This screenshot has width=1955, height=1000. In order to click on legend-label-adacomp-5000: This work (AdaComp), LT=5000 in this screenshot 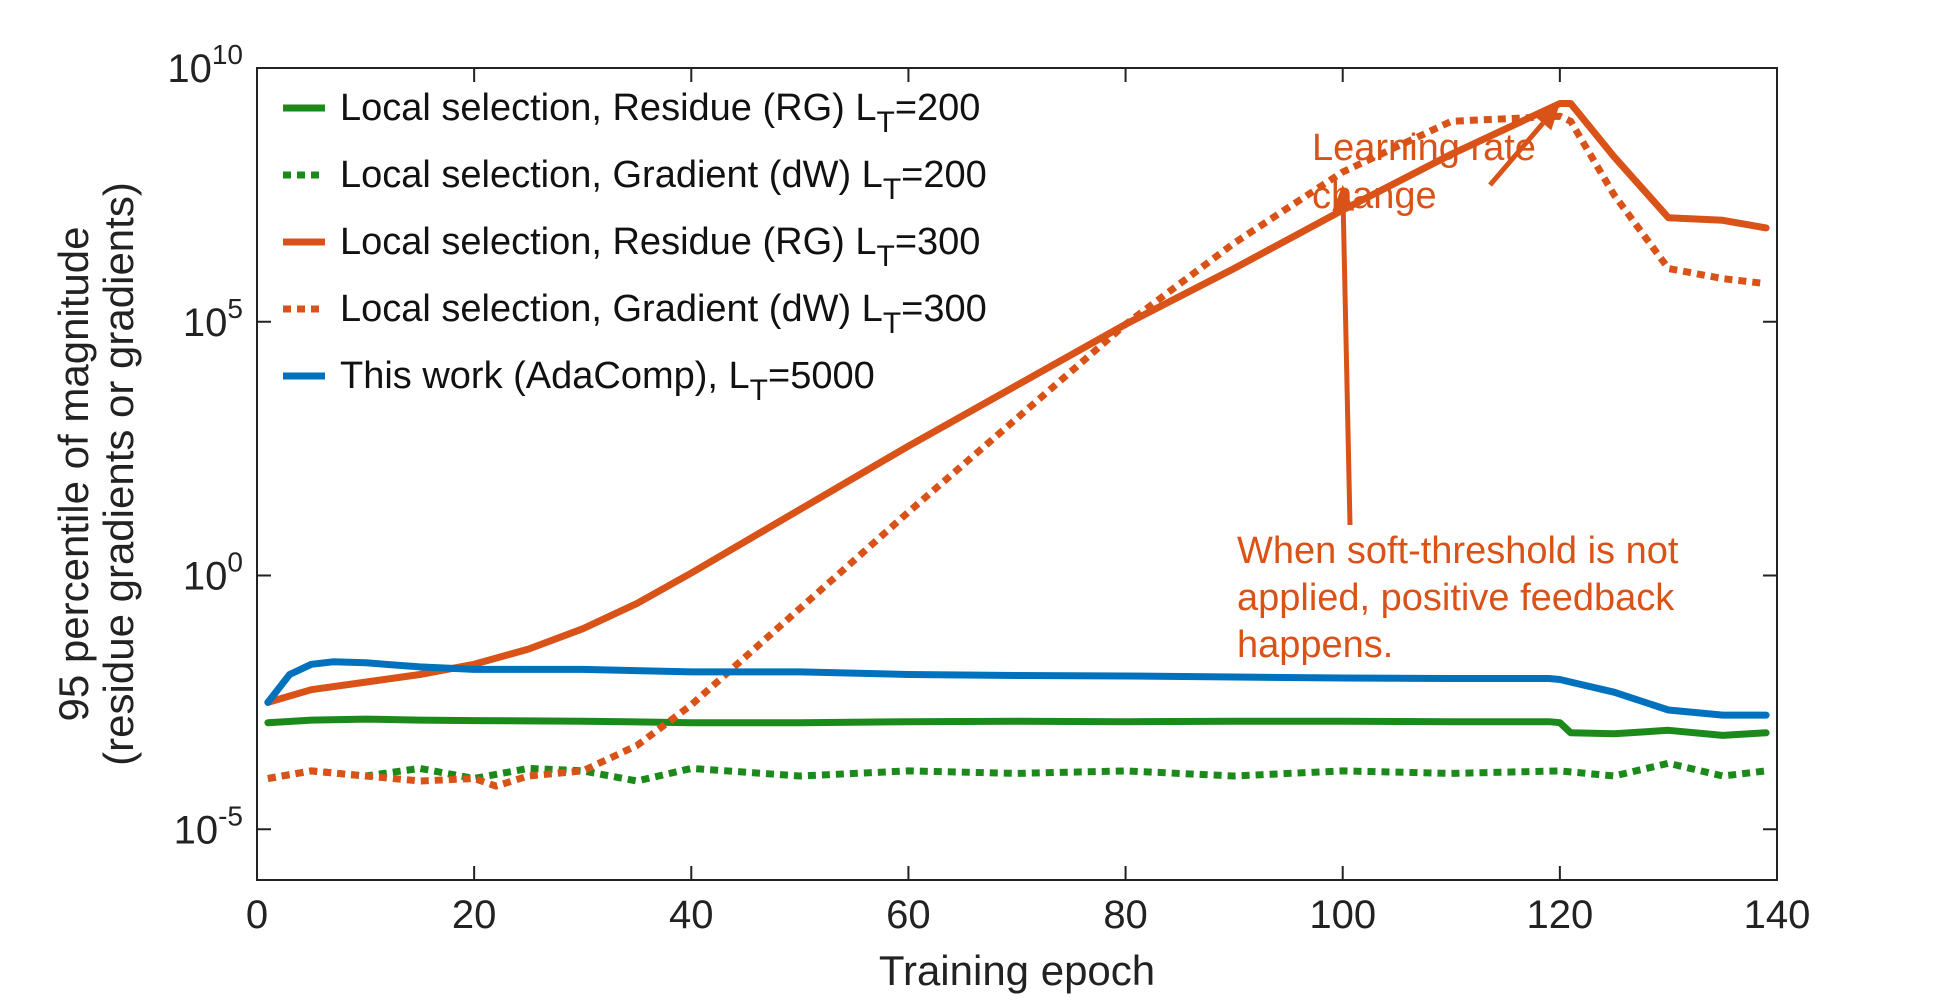, I will do `click(607, 381)`.